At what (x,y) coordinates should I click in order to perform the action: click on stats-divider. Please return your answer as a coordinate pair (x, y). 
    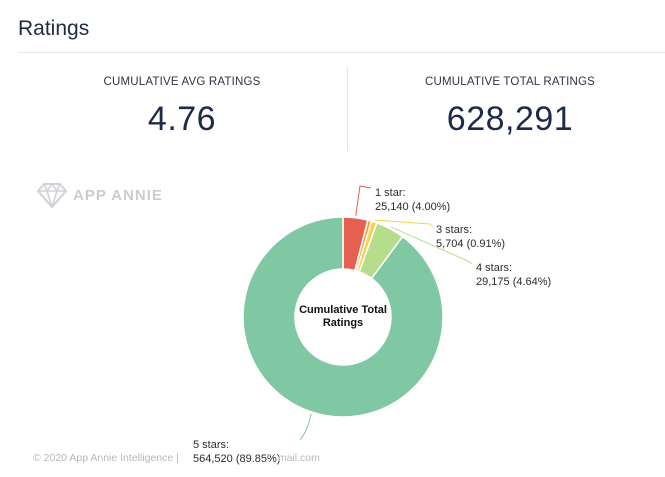
    Looking at the image, I should click on (347, 109).